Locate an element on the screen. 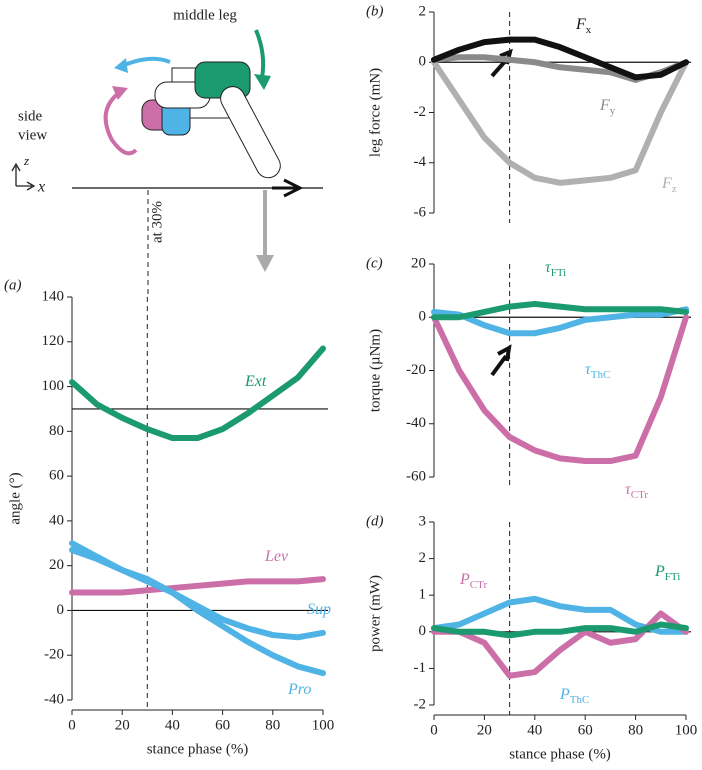  y-axis-label: leg force (mN) is located at coordinates (375, 112).